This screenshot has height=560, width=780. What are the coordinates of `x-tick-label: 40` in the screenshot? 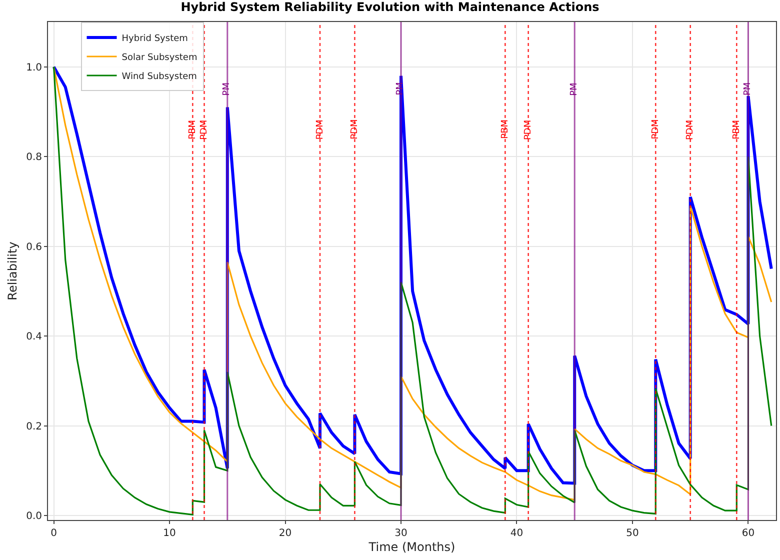 It's located at (517, 533).